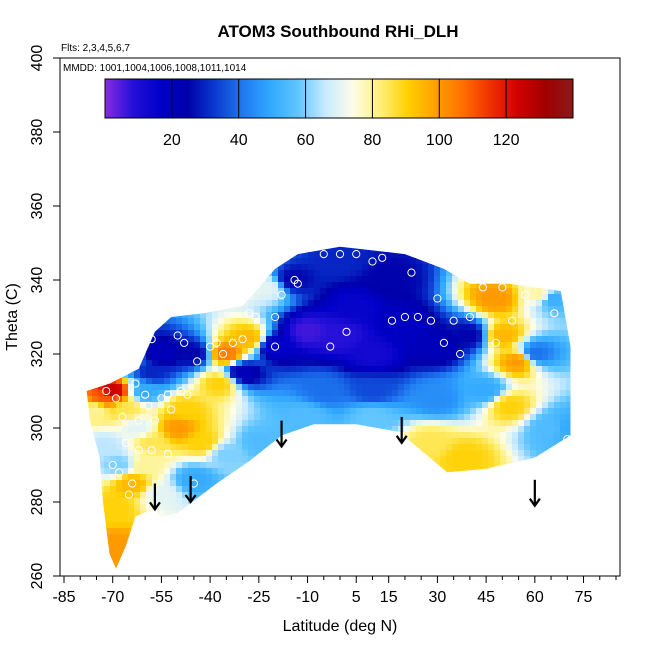 The image size is (650, 650). Describe the element at coordinates (356, 597) in the screenshot. I see `x-tick-label: 5` at that location.